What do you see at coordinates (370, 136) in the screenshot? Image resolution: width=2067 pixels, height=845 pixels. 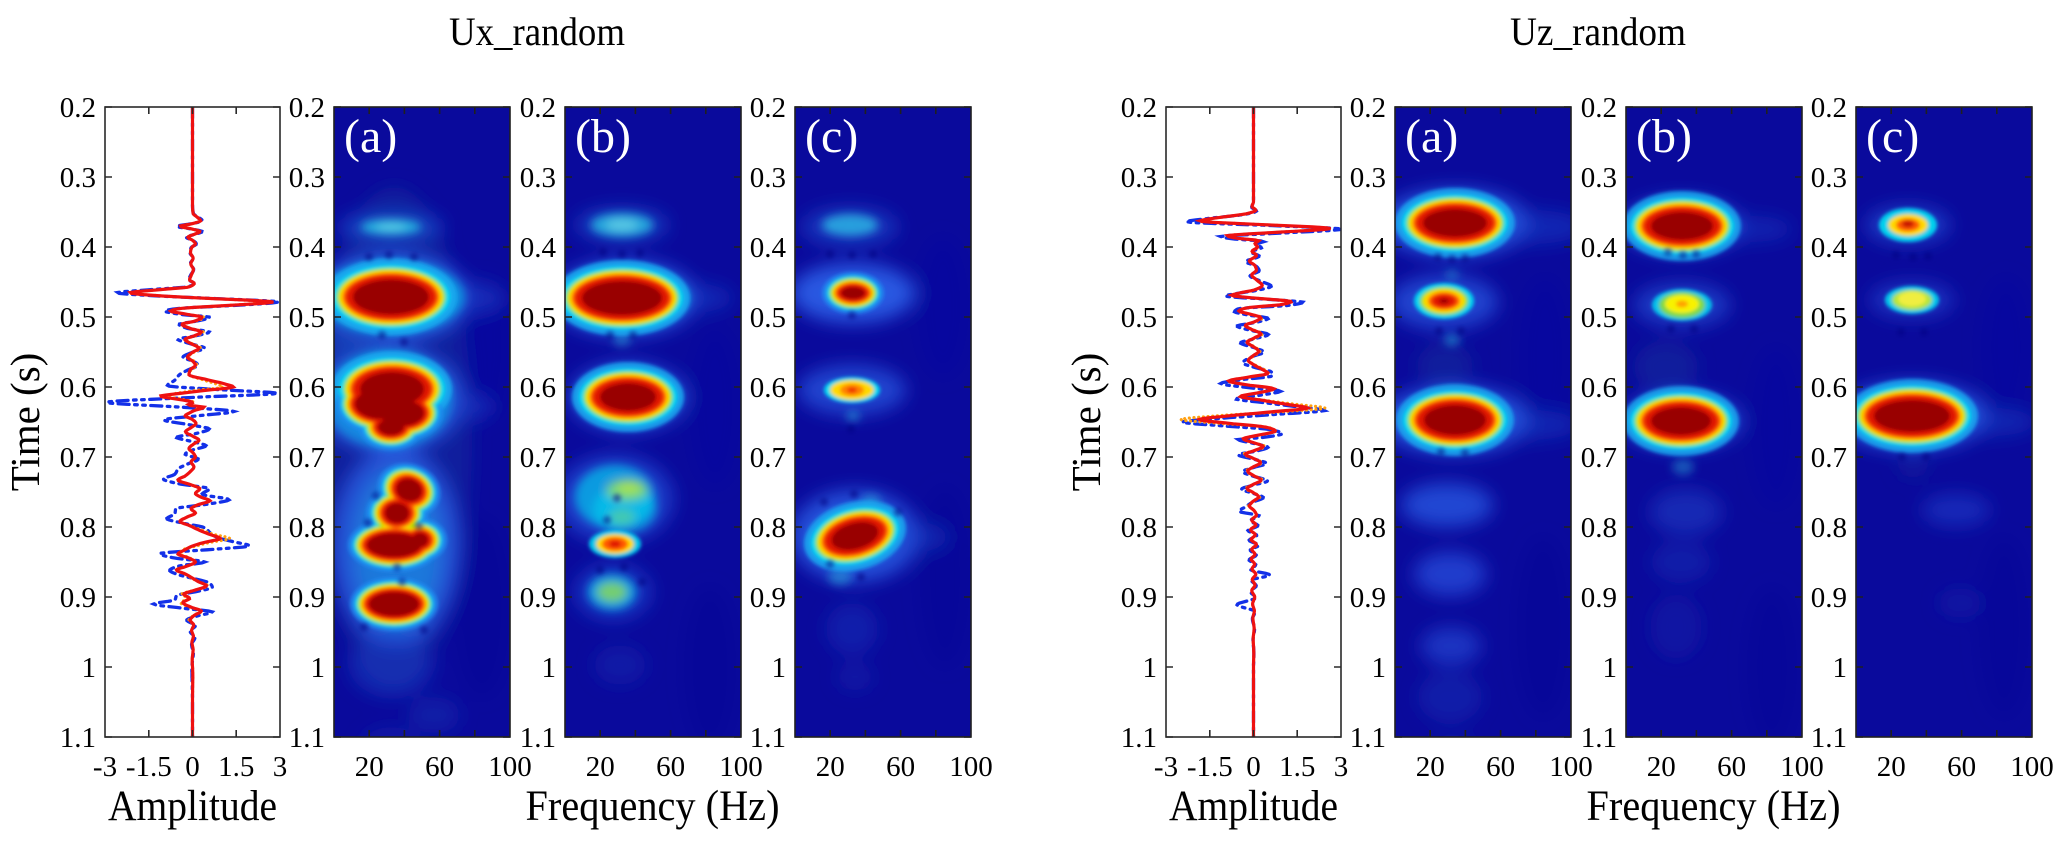 I see `svg-text: (a)` at bounding box center [370, 136].